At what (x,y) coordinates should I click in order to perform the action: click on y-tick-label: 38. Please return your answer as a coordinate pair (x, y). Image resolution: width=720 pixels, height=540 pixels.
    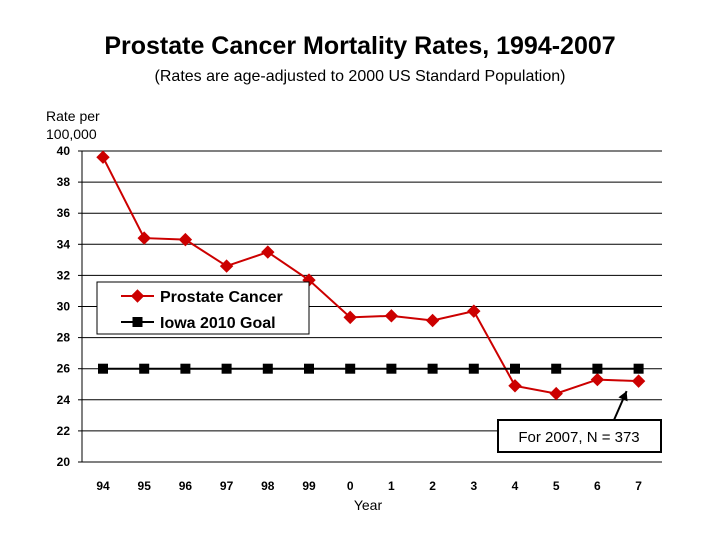
    Looking at the image, I should click on (64, 182).